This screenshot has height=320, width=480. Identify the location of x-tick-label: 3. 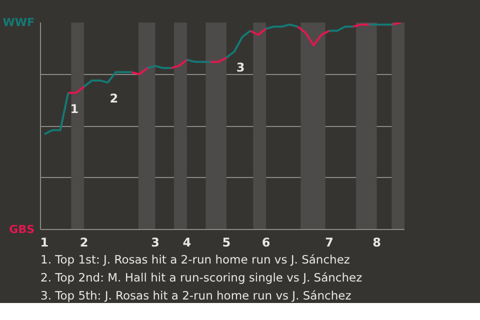
(155, 243).